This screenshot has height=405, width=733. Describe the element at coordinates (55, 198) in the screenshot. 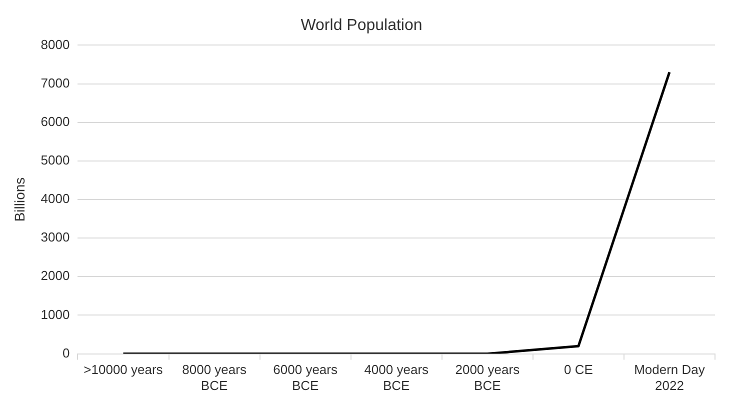

I see `y-tick-label: 4000` at that location.